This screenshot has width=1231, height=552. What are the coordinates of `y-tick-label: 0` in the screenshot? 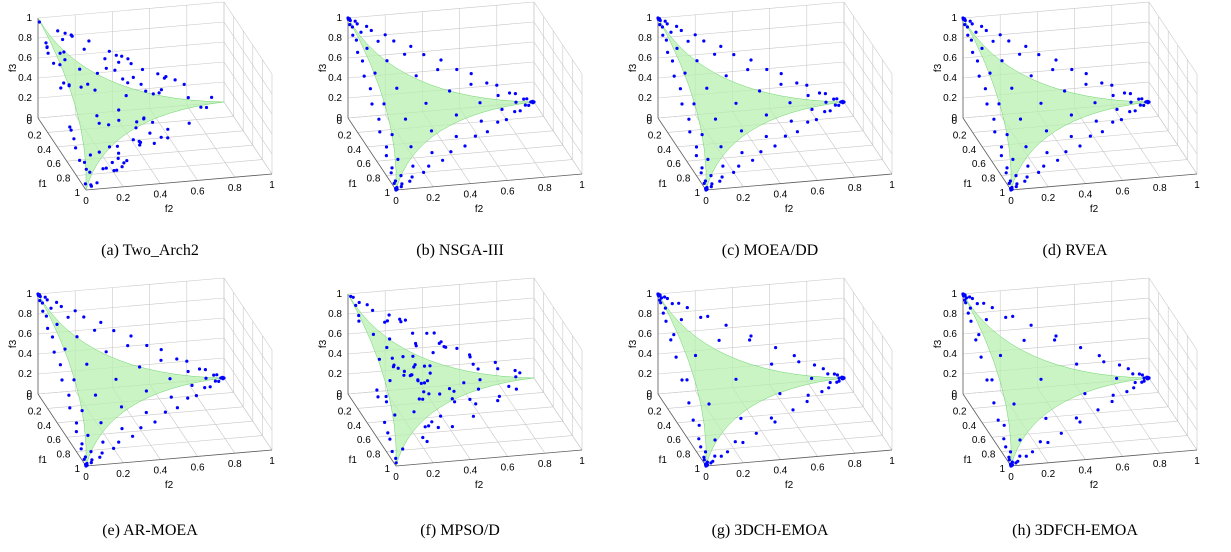 It's located at (1011, 477).